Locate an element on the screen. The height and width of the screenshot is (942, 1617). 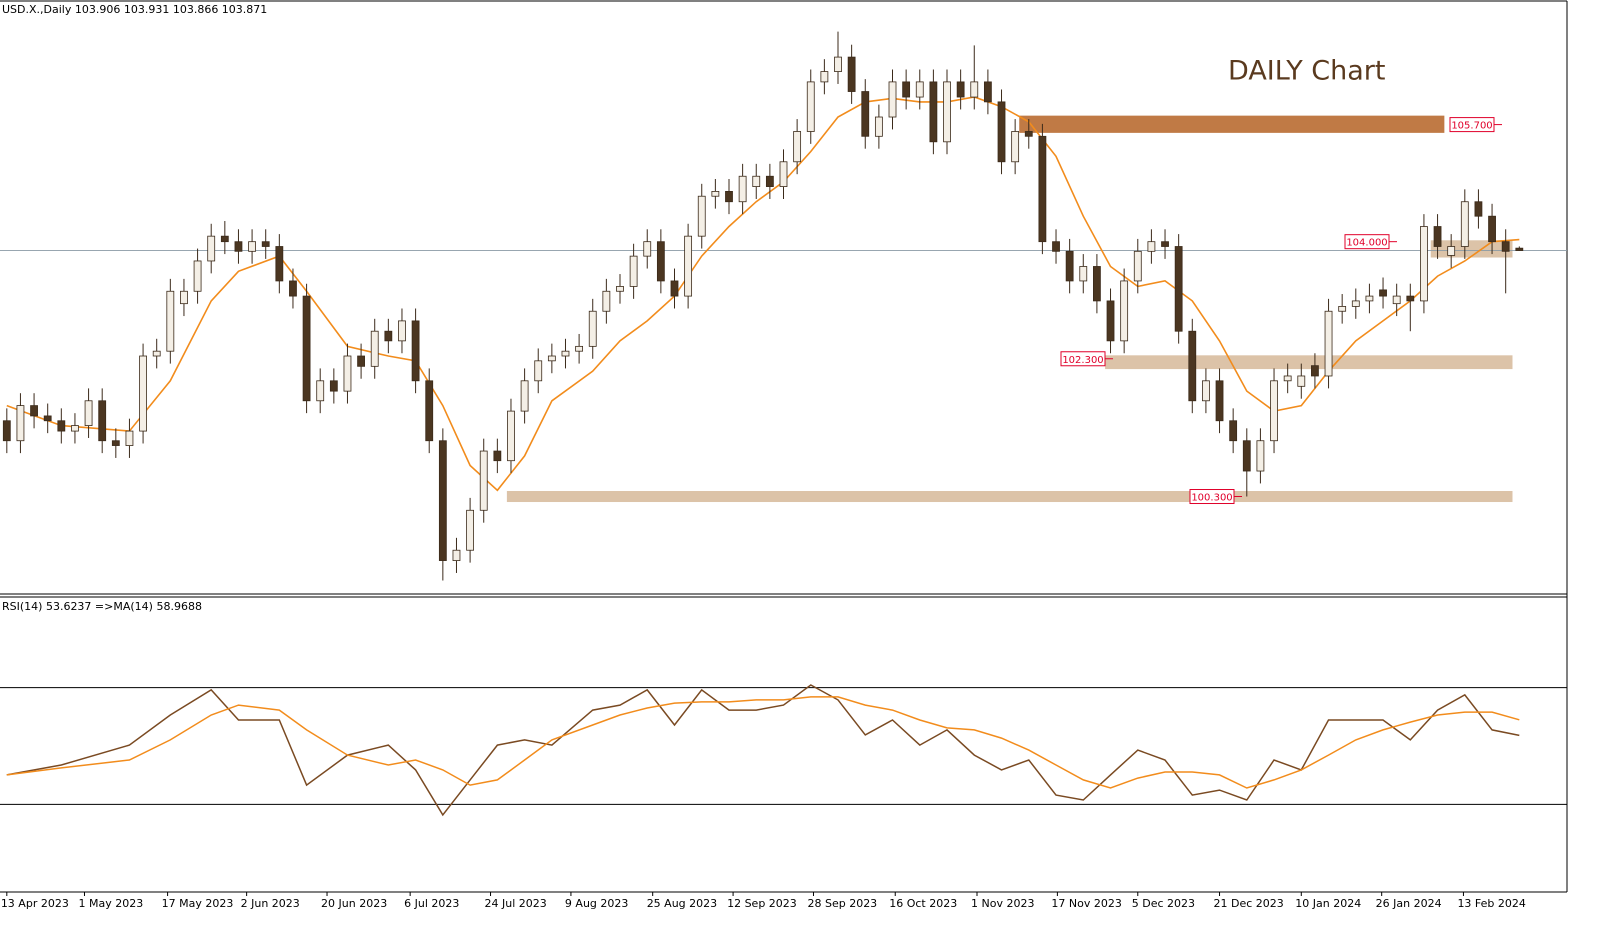
x-tick-label: 10 Jan 2024 is located at coordinates (1328, 903).